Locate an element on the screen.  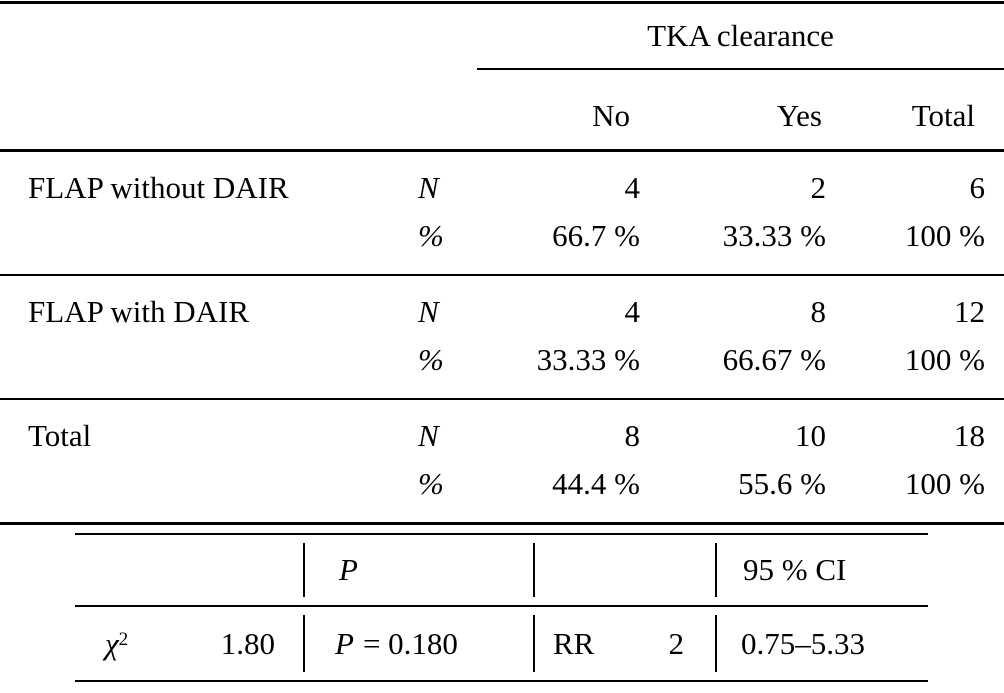
p-label: P is located at coordinates (344, 643).